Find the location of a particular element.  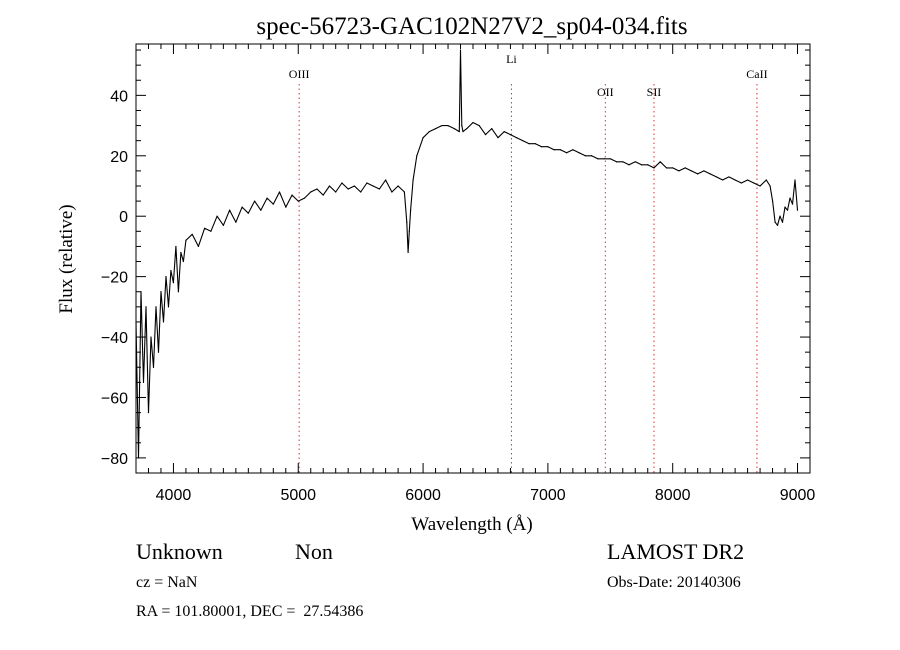

x-tick-label: 7000 is located at coordinates (548, 495).